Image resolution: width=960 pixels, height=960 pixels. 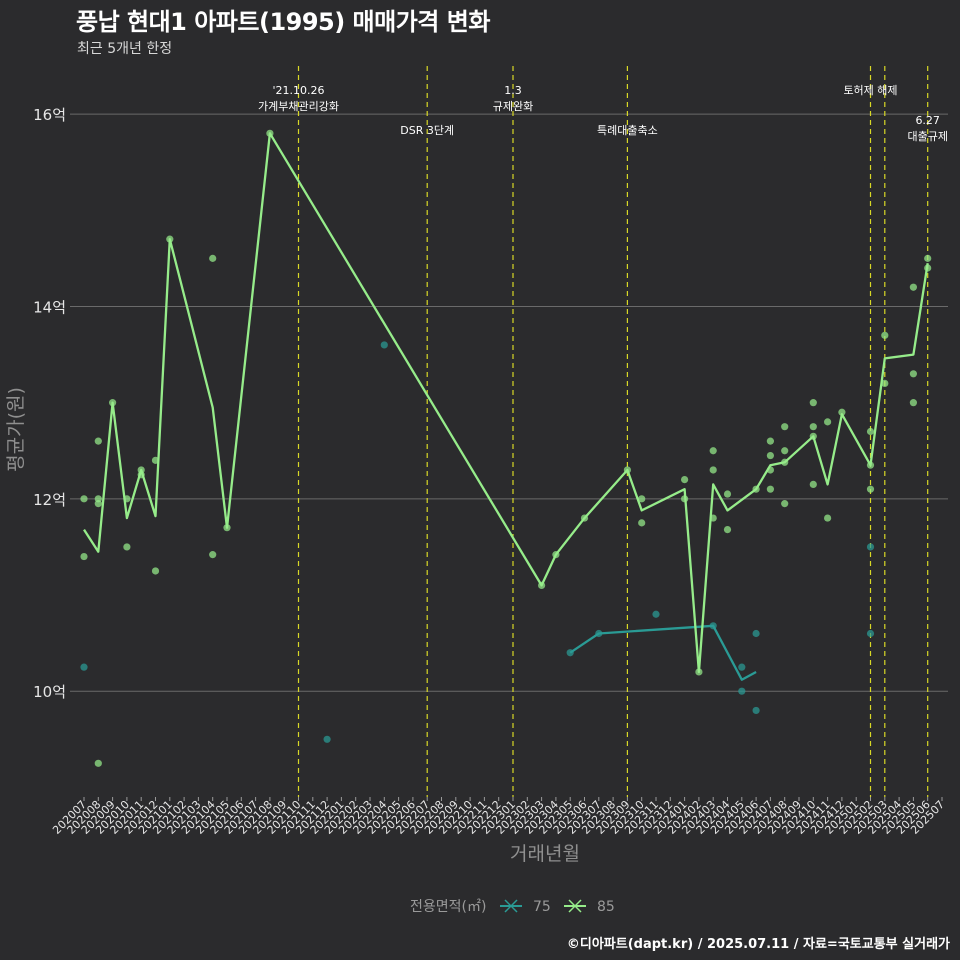 I want to click on x-axis-title: 거래년월, so click(x=545, y=854).